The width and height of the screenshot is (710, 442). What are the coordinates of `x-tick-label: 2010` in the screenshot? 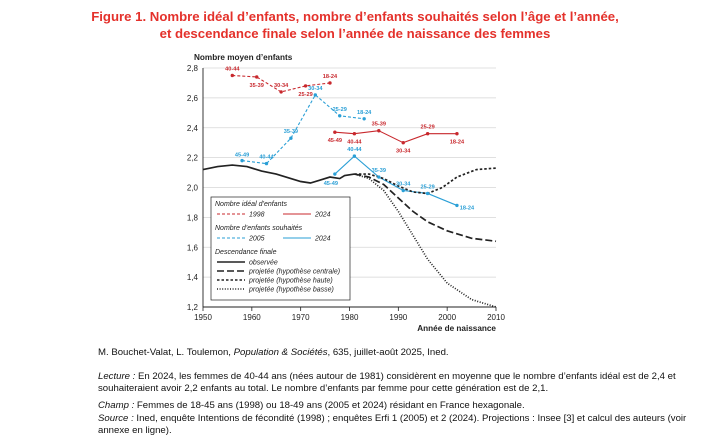 It's located at (496, 317).